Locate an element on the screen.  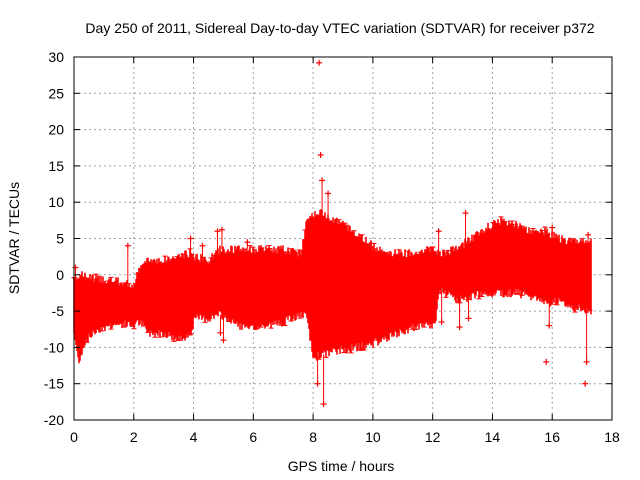
y-tick-label: 5 is located at coordinates (60, 239).